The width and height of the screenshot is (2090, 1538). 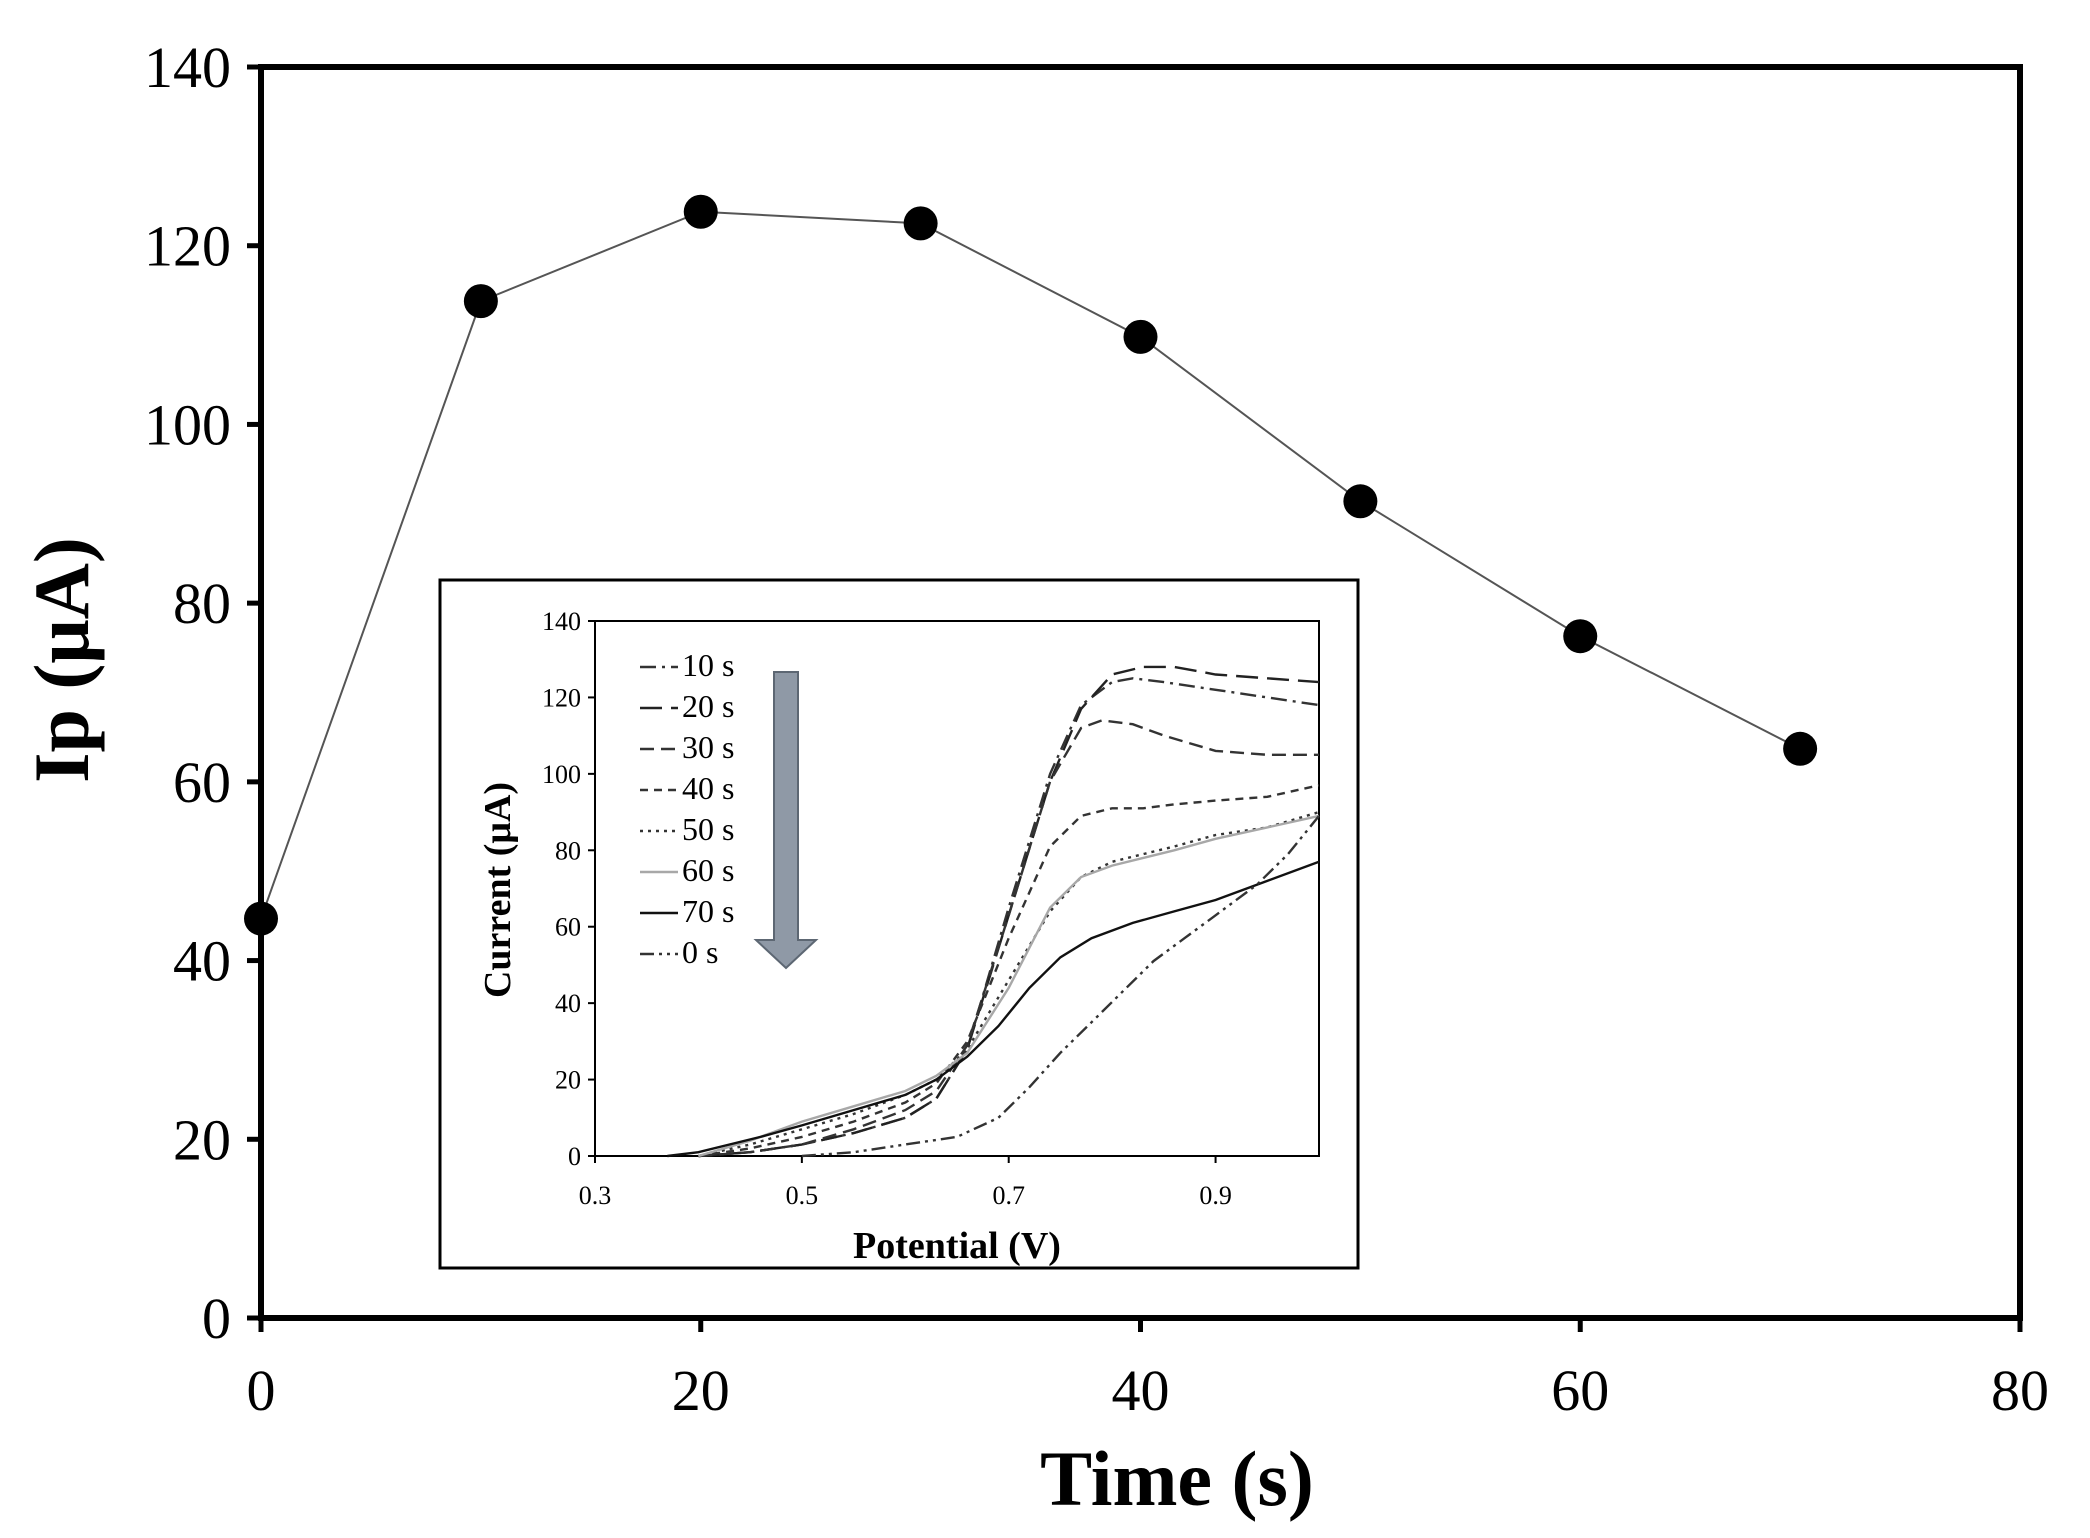 I want to click on inset-y-axis-label: Current (μA), so click(x=498, y=890).